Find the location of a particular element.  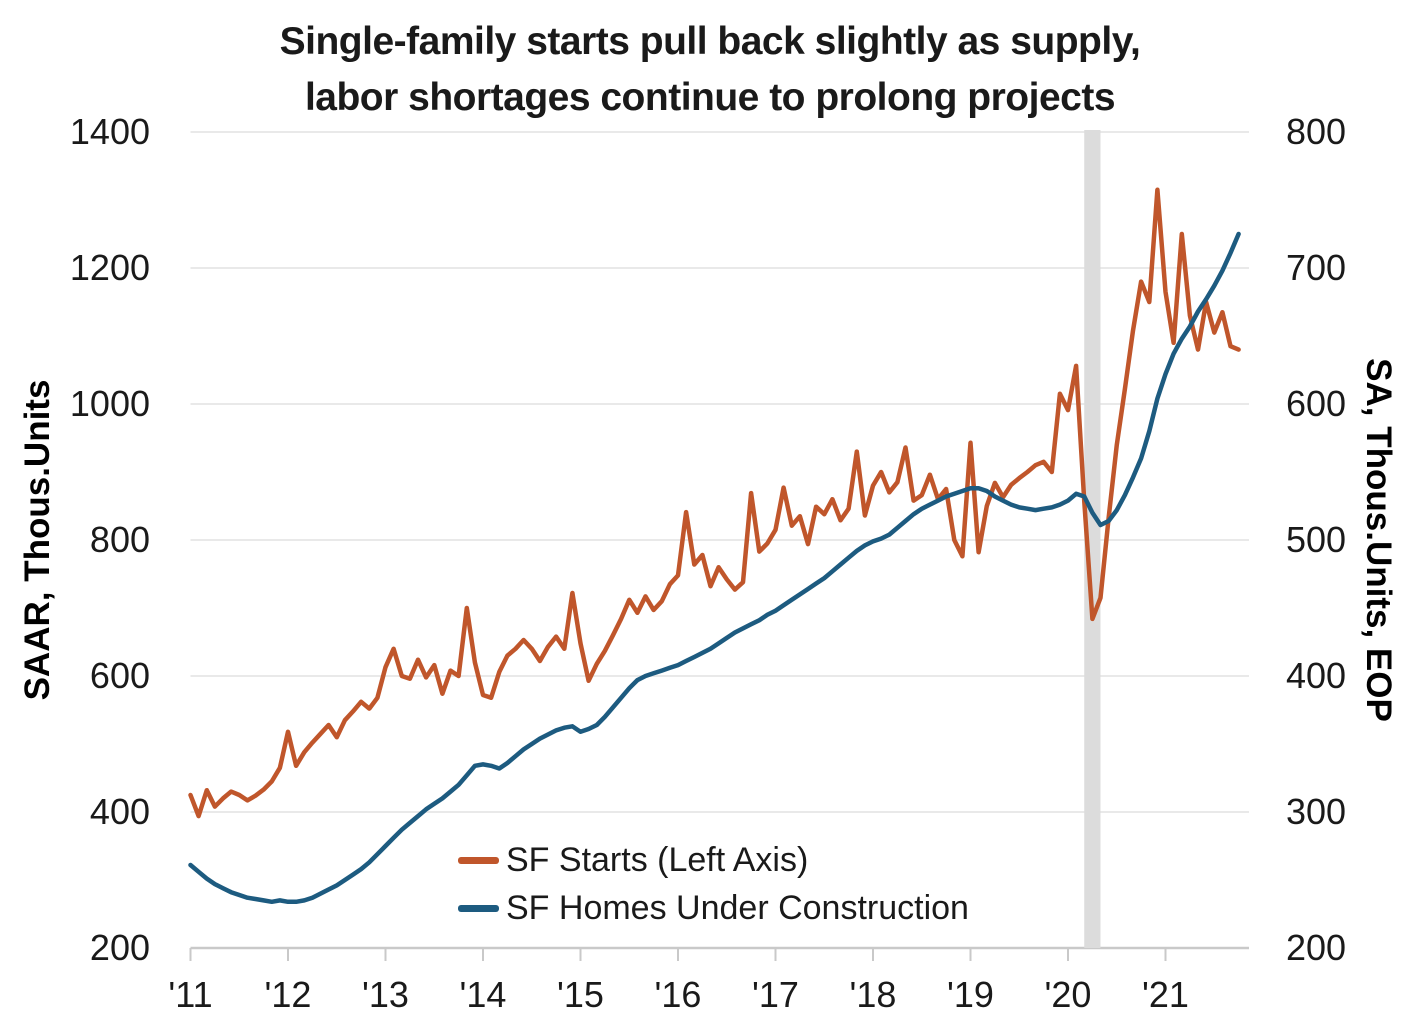

y-left-tick-label-800: 800 is located at coordinates (120, 539).